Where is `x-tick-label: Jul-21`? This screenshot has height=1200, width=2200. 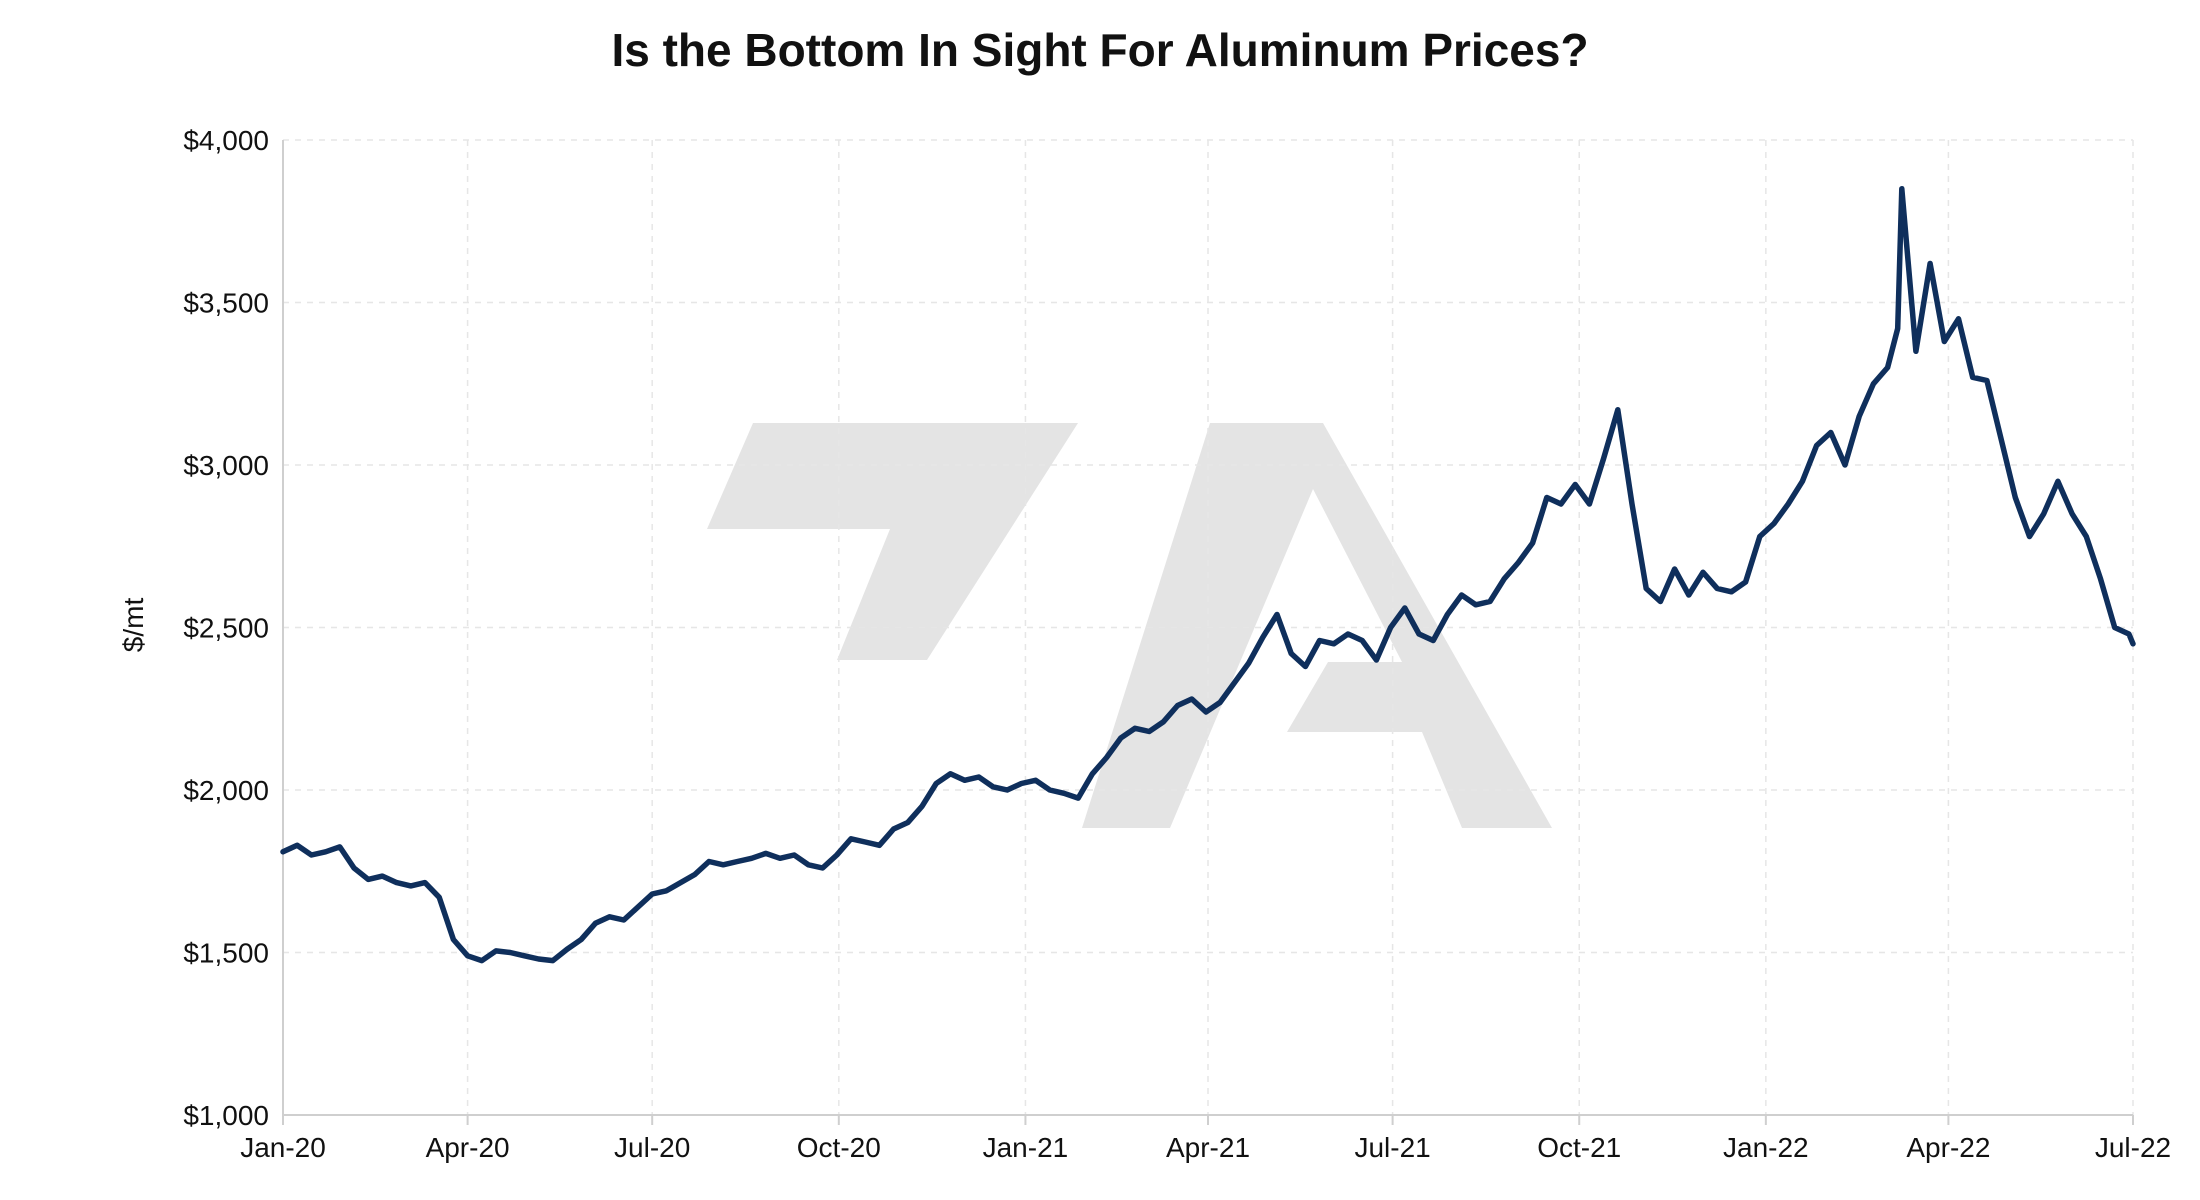
x-tick-label: Jul-21 is located at coordinates (1392, 1147).